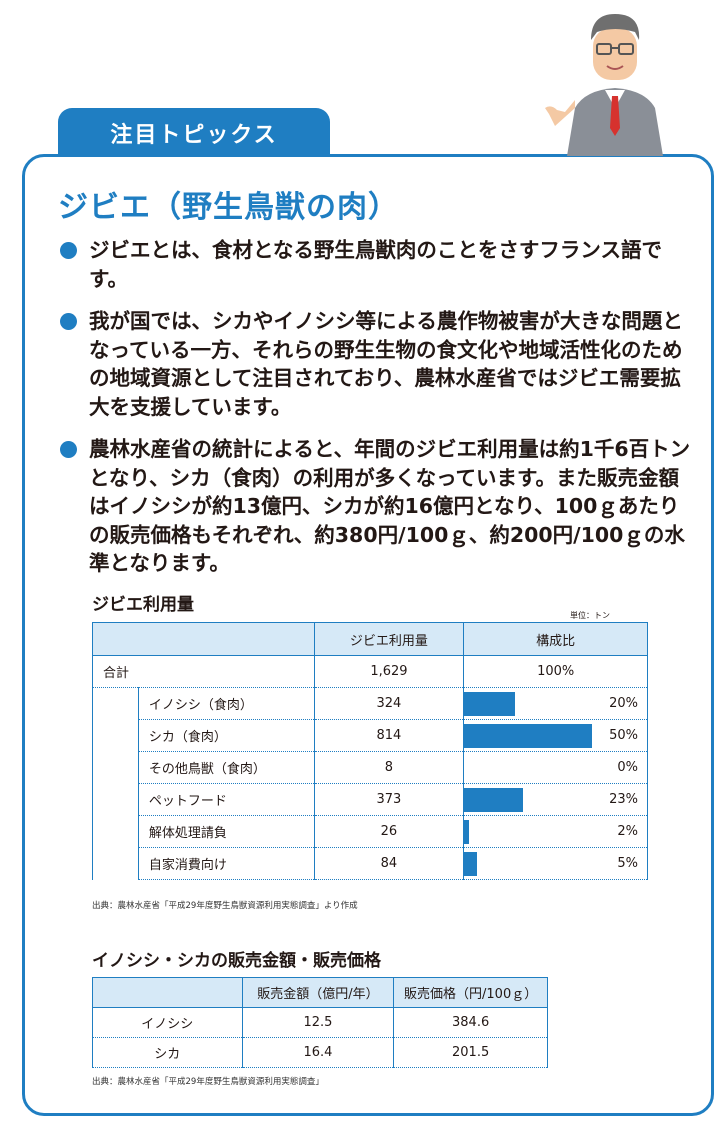 The image size is (719, 1125). I want to click on presenter-illustration, so click(604, 85).